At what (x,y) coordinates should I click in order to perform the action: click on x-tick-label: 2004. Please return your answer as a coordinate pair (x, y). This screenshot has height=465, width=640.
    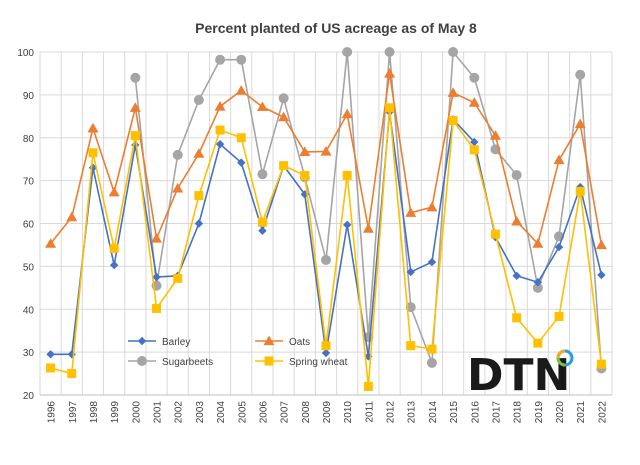
    Looking at the image, I should click on (221, 412).